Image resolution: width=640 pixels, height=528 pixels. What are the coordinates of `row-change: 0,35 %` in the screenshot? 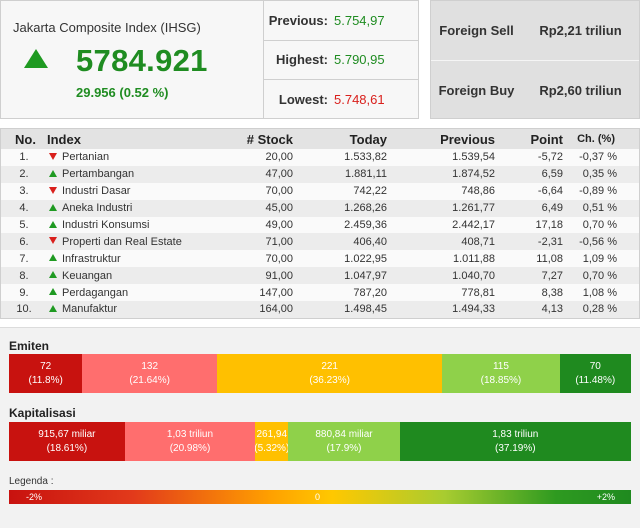 It's located at (599, 174).